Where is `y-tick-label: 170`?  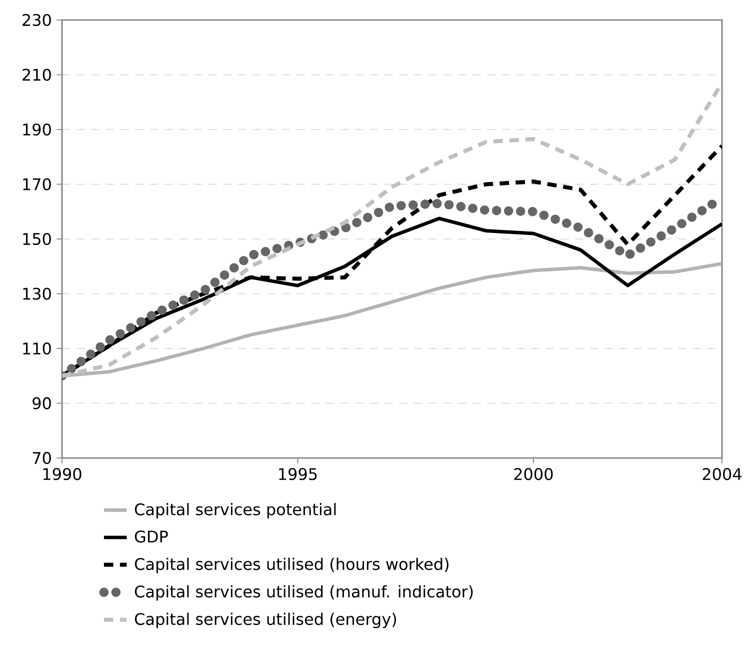 y-tick-label: 170 is located at coordinates (37, 184).